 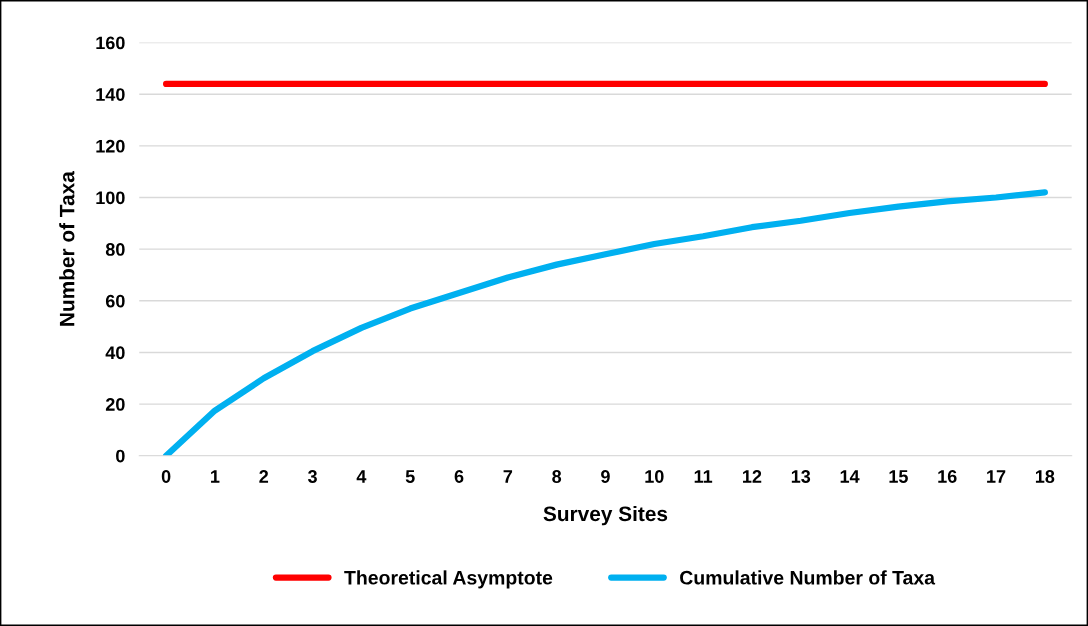 What do you see at coordinates (110, 43) in the screenshot?
I see `y-tick-label: 160` at bounding box center [110, 43].